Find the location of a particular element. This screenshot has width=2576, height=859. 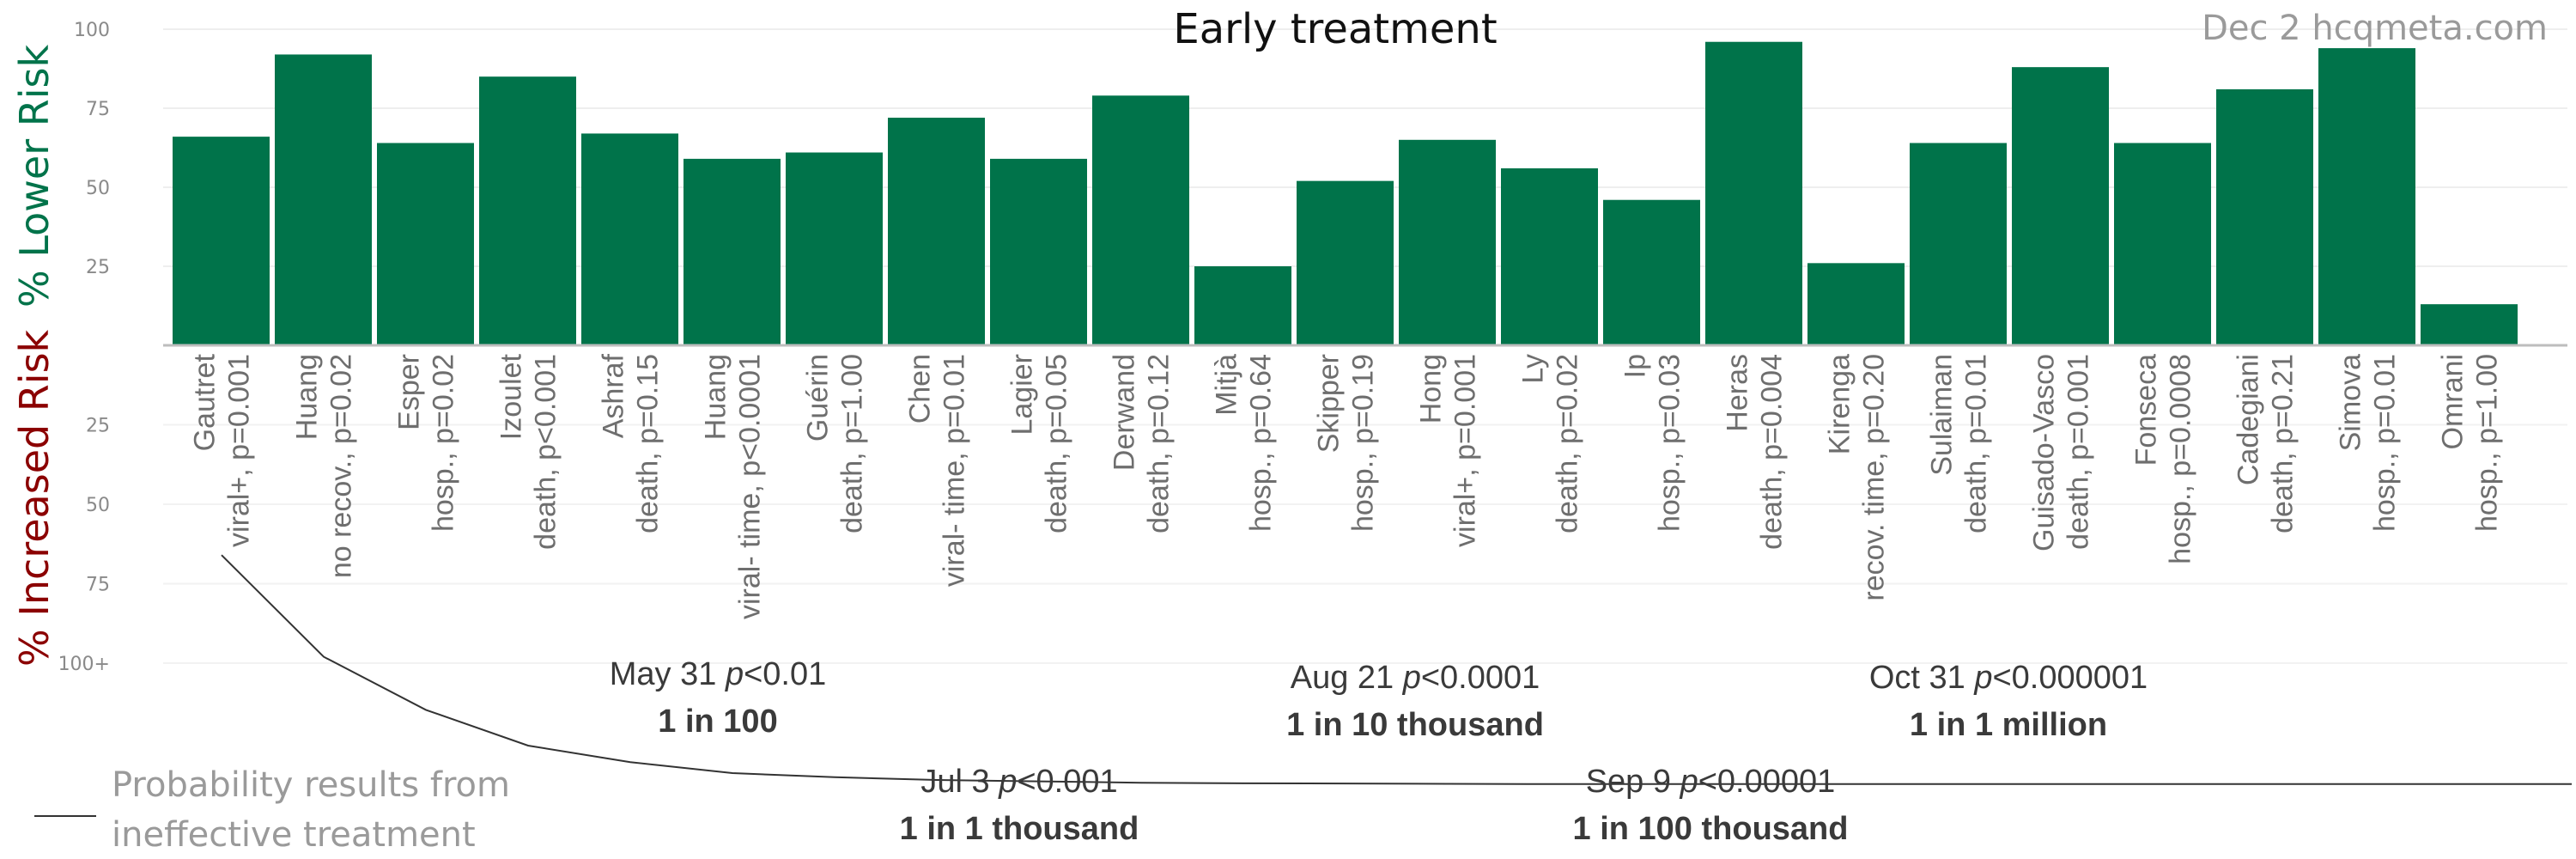

annotation-odds: 1 in 100 is located at coordinates (717, 722).